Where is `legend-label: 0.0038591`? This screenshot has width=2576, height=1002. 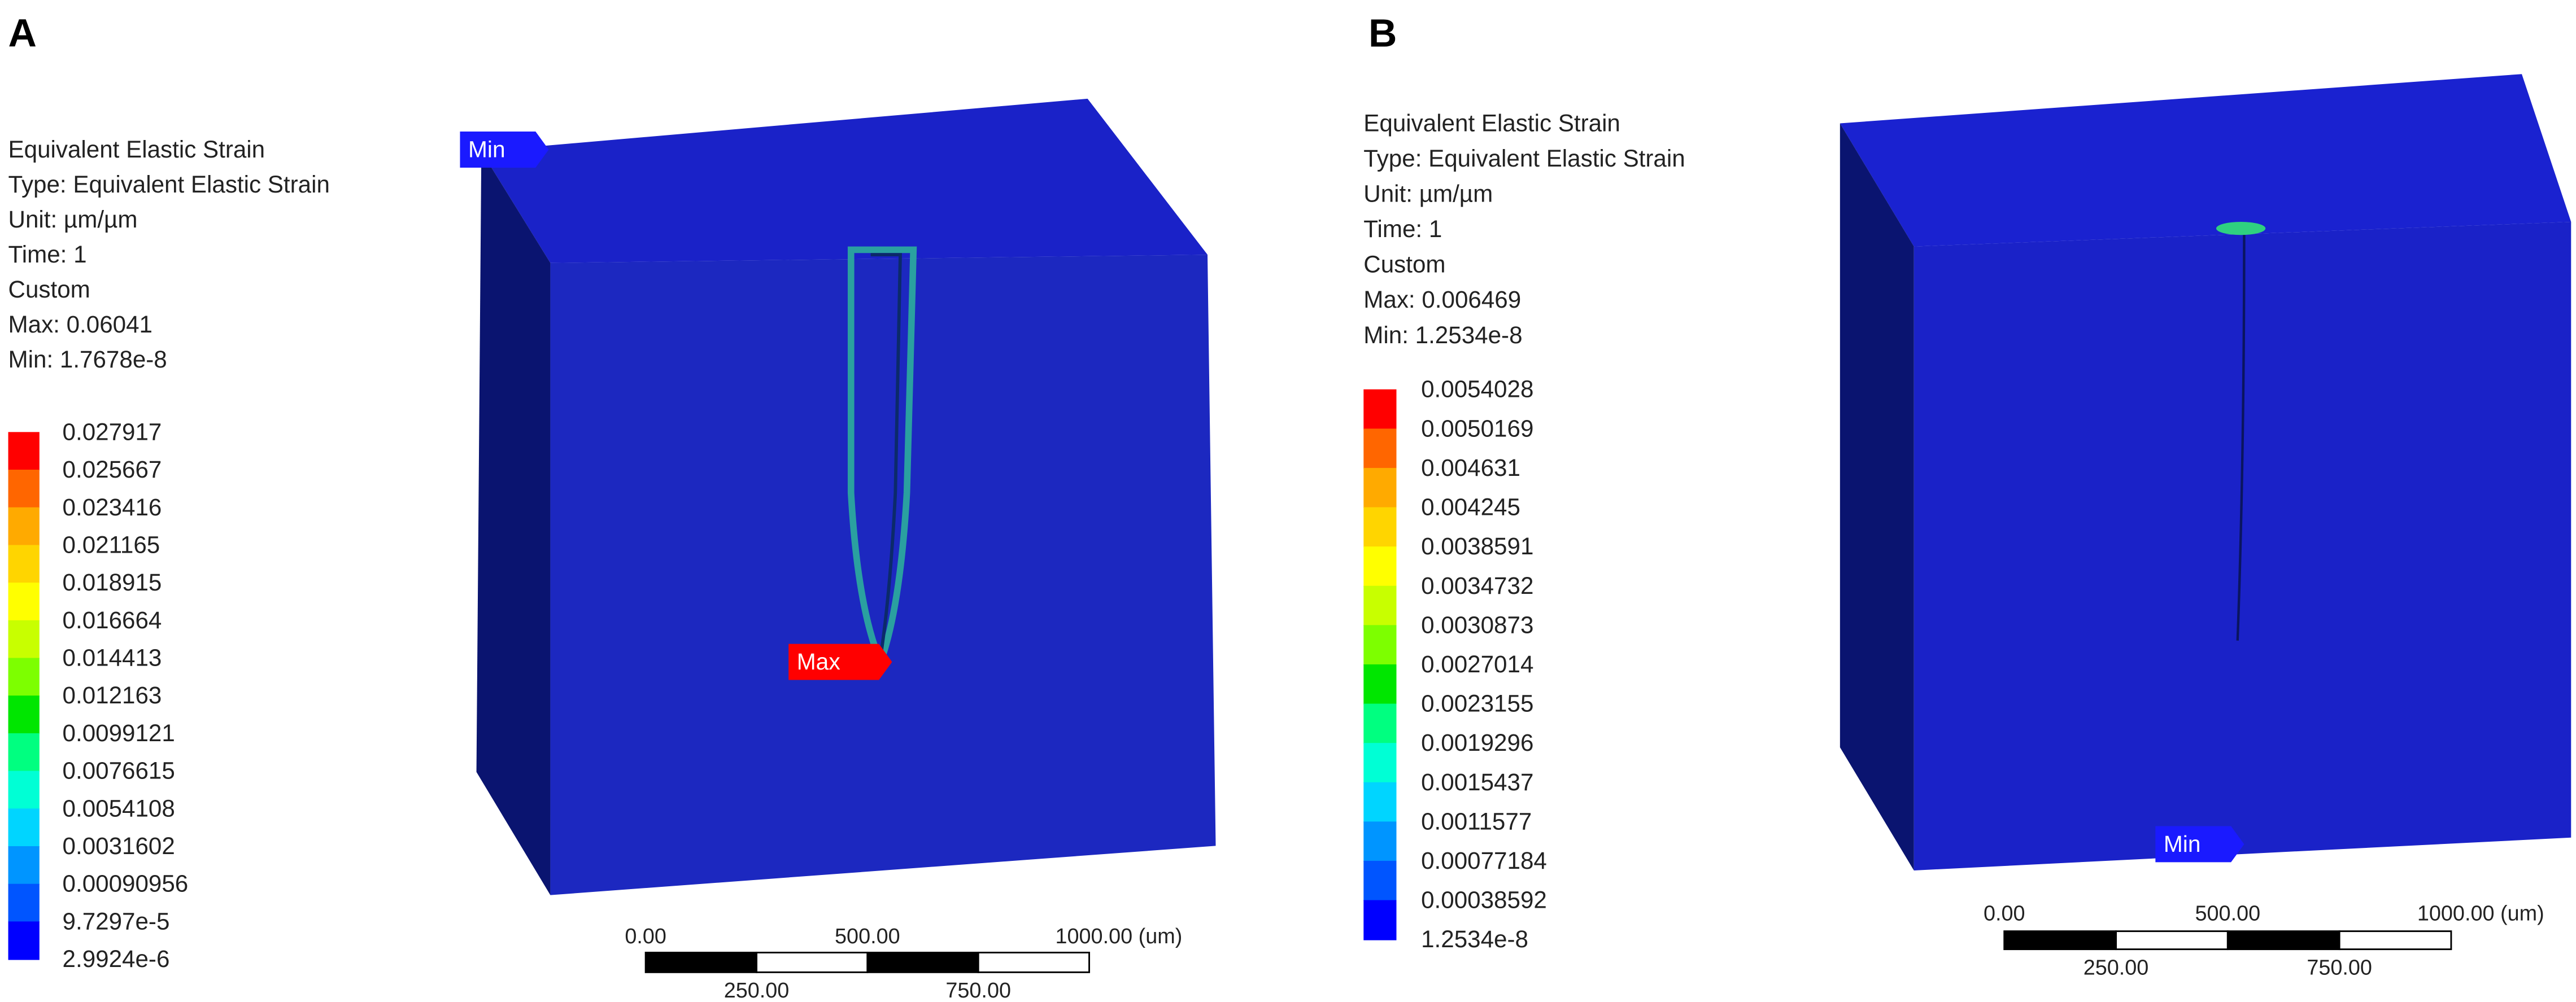
legend-label: 0.0038591 is located at coordinates (1477, 546).